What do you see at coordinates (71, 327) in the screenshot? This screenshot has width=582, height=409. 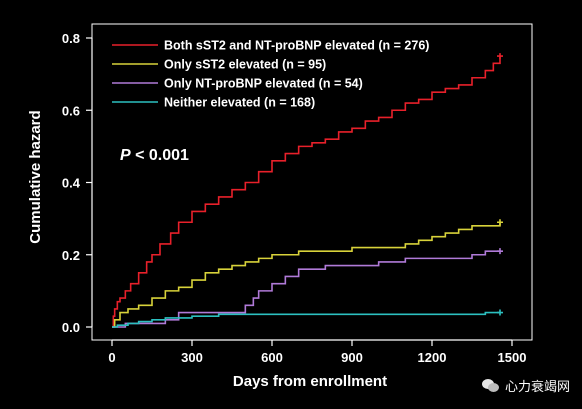 I see `y-tick-label: 0.0` at bounding box center [71, 327].